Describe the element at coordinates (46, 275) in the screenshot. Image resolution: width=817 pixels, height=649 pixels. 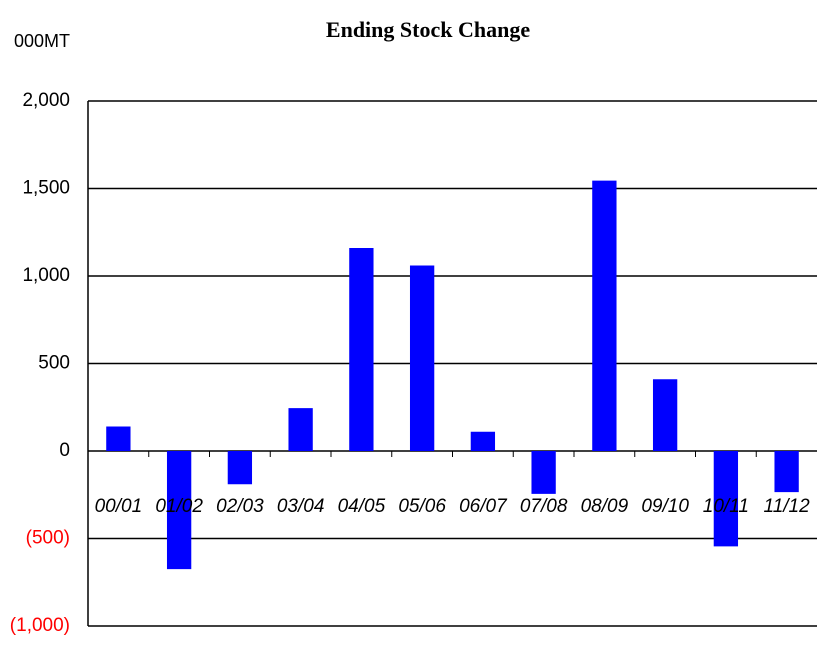
I see `y-tick-label: 1,000` at that location.